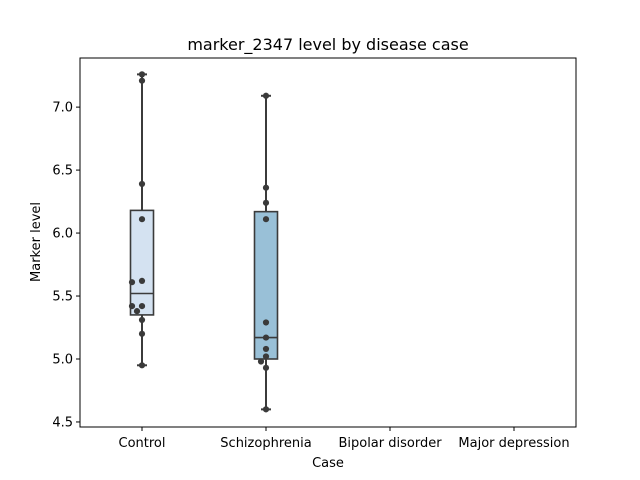 The image size is (640, 480). Describe the element at coordinates (266, 252) in the screenshot. I see `box-group-schizophrenia` at that location.